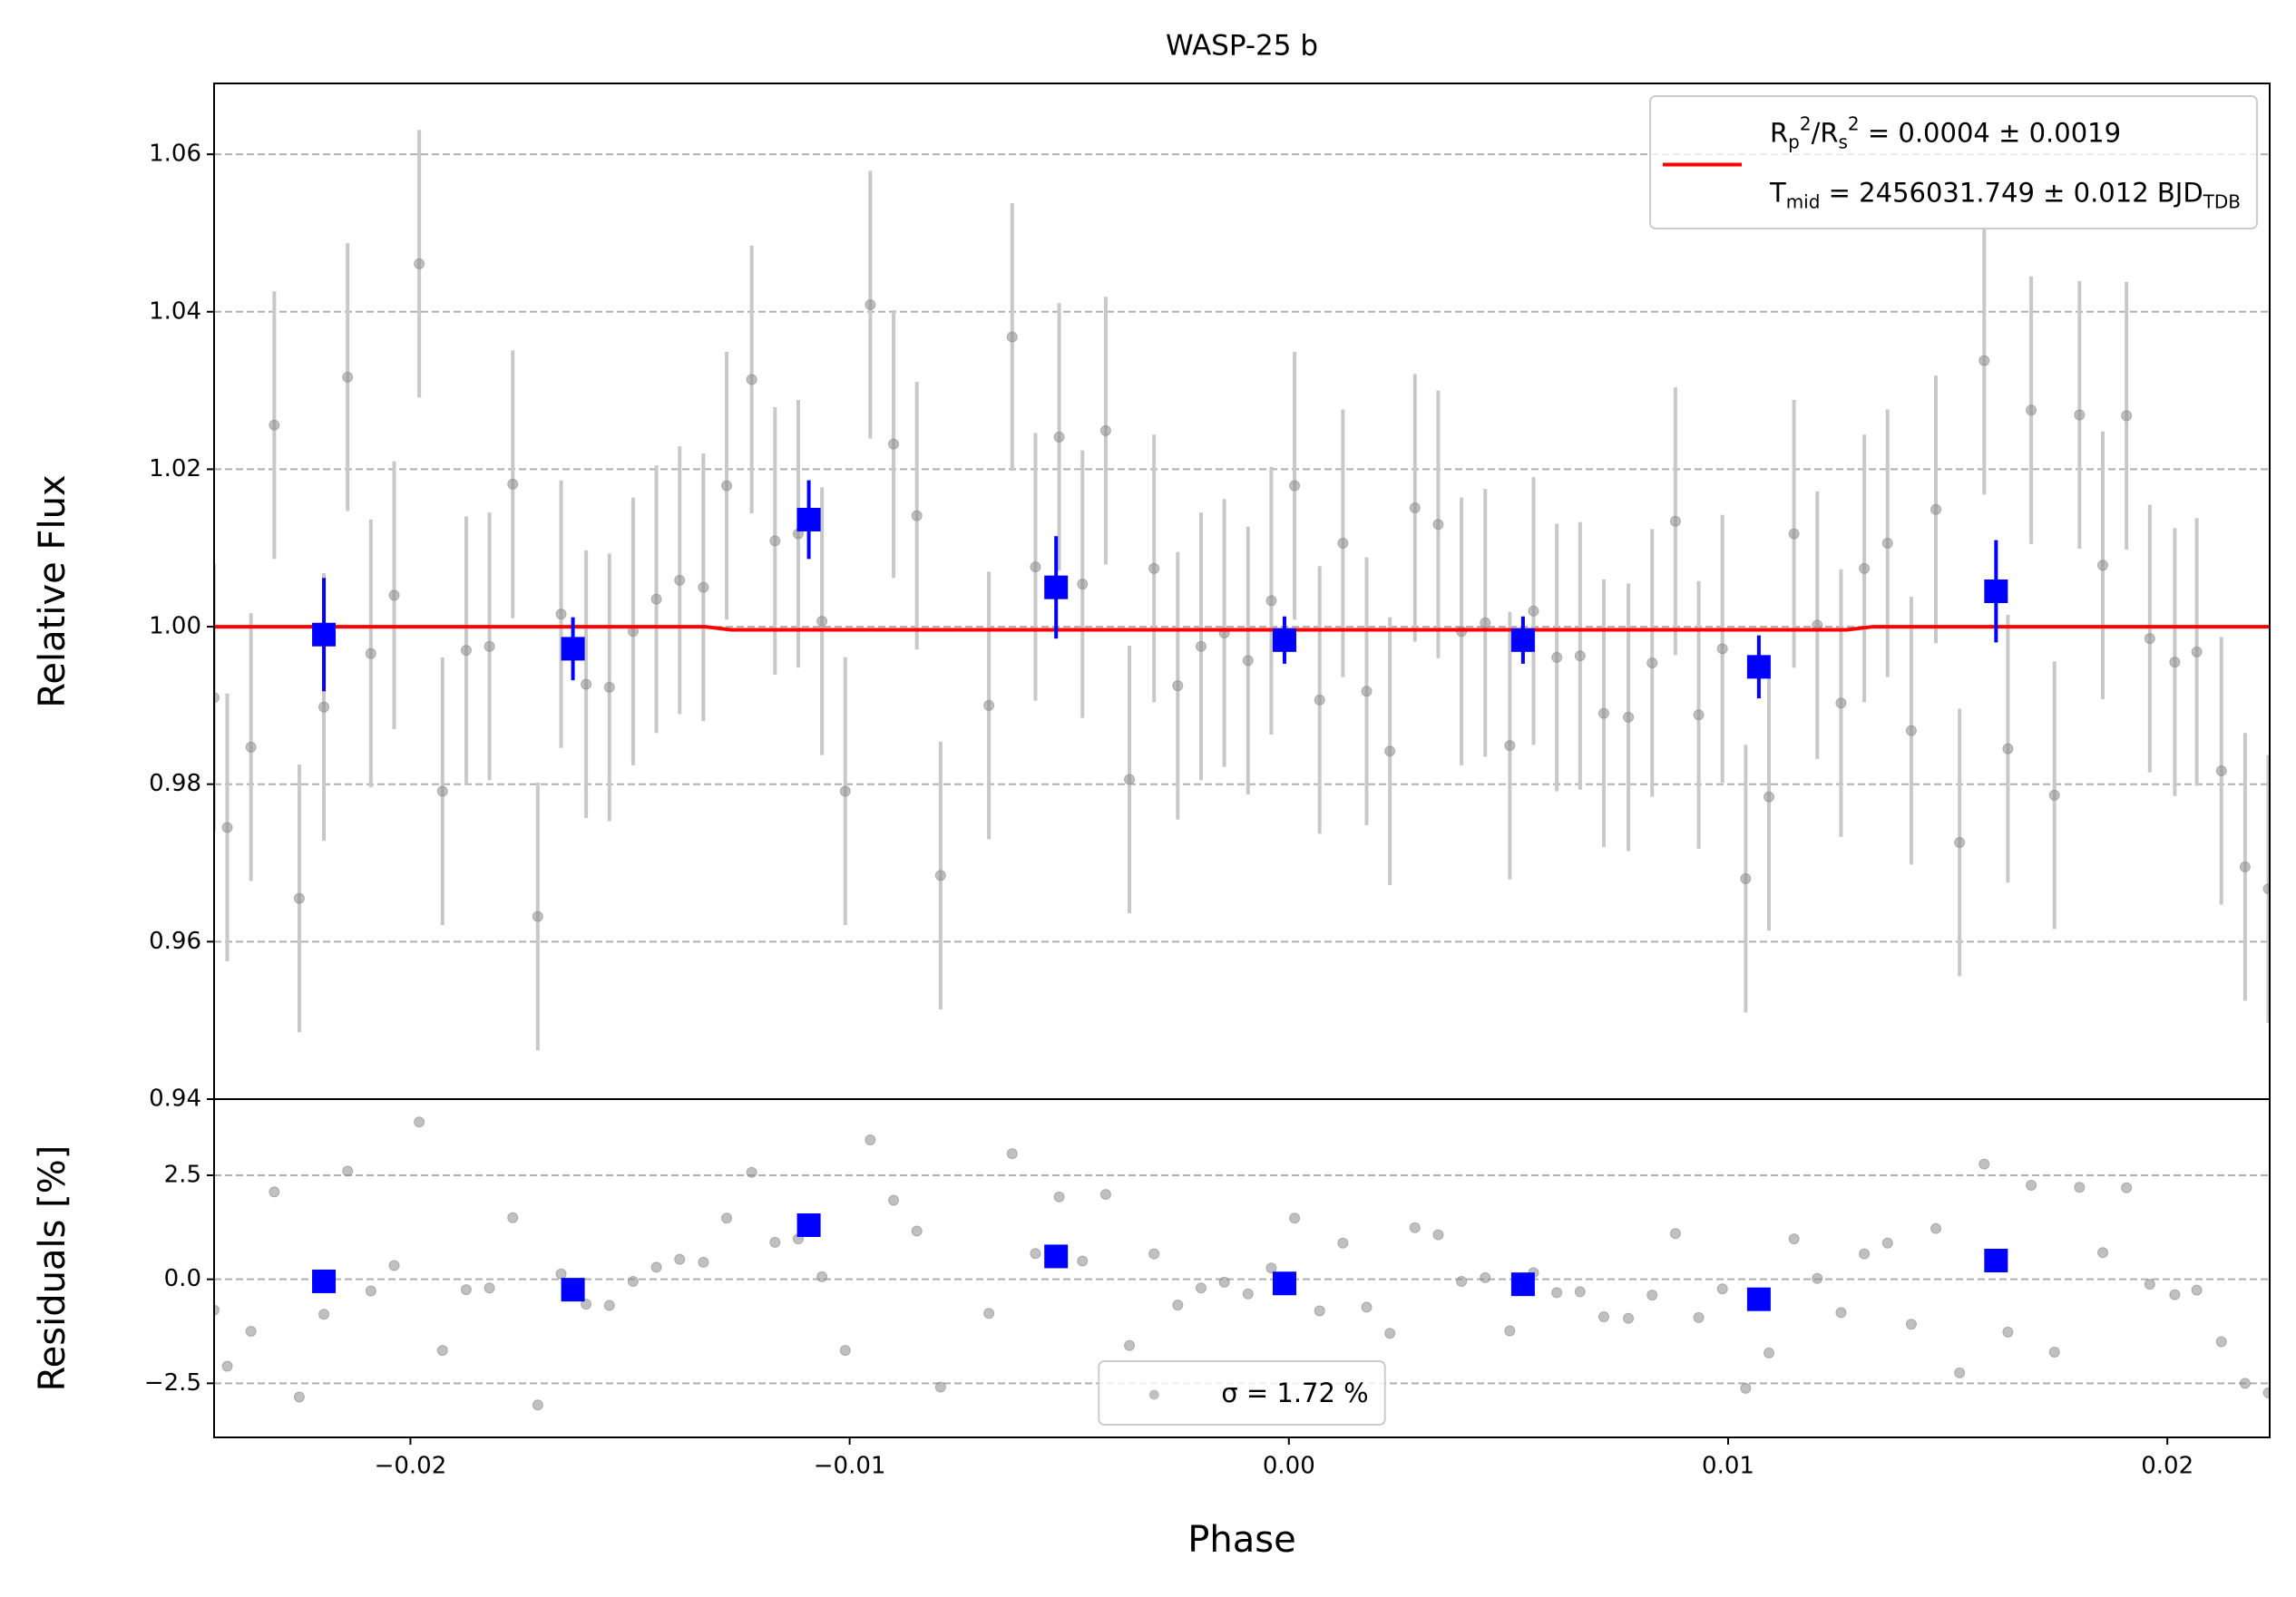 This screenshot has width=2296, height=1597. I want to click on legend-label-part: TDB, so click(2222, 201).